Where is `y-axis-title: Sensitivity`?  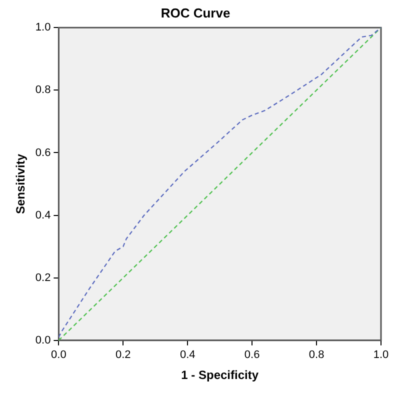 y-axis-title: Sensitivity is located at coordinates (21, 184).